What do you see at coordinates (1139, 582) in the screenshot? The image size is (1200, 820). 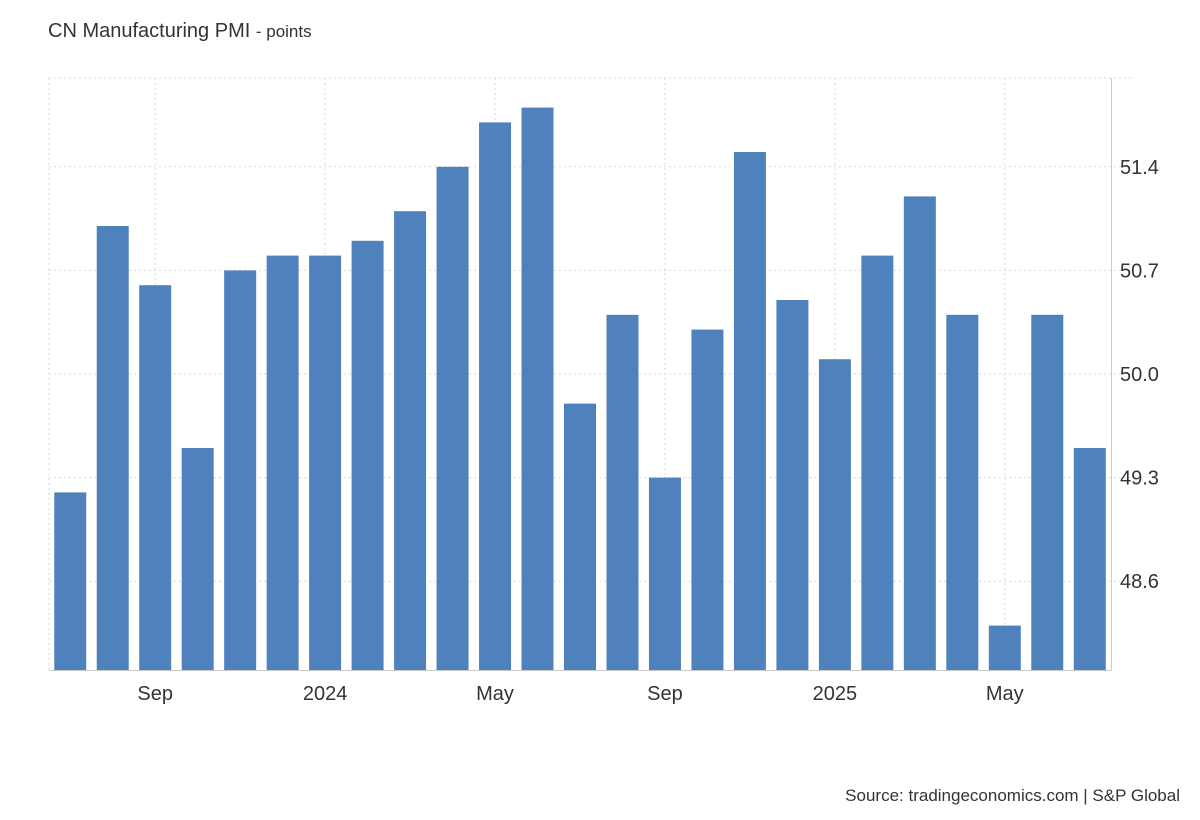 I see `y-tick-label: 48.6` at bounding box center [1139, 582].